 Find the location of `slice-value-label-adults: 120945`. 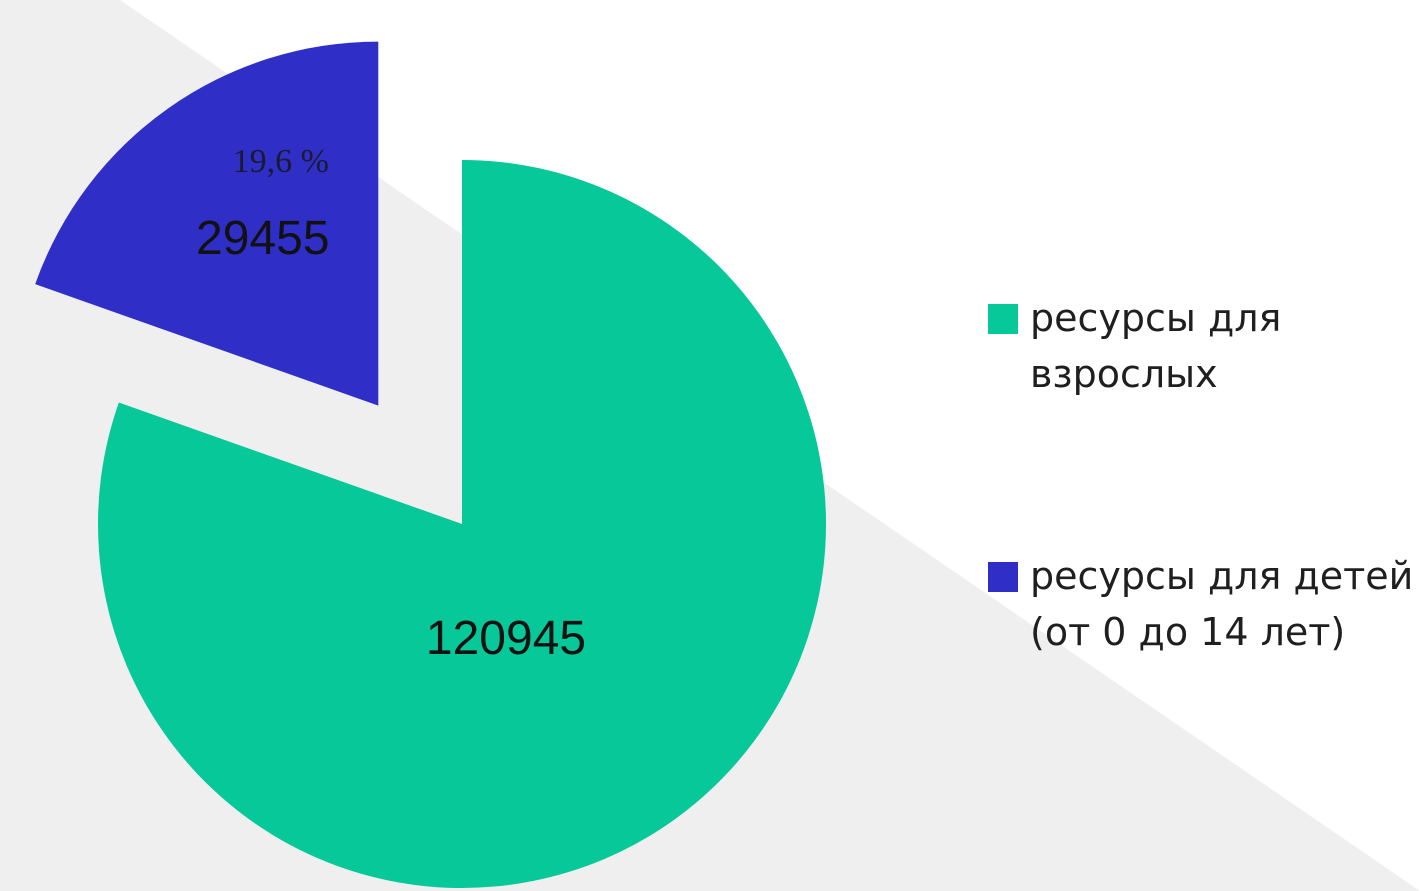

slice-value-label-adults: 120945 is located at coordinates (506, 638).